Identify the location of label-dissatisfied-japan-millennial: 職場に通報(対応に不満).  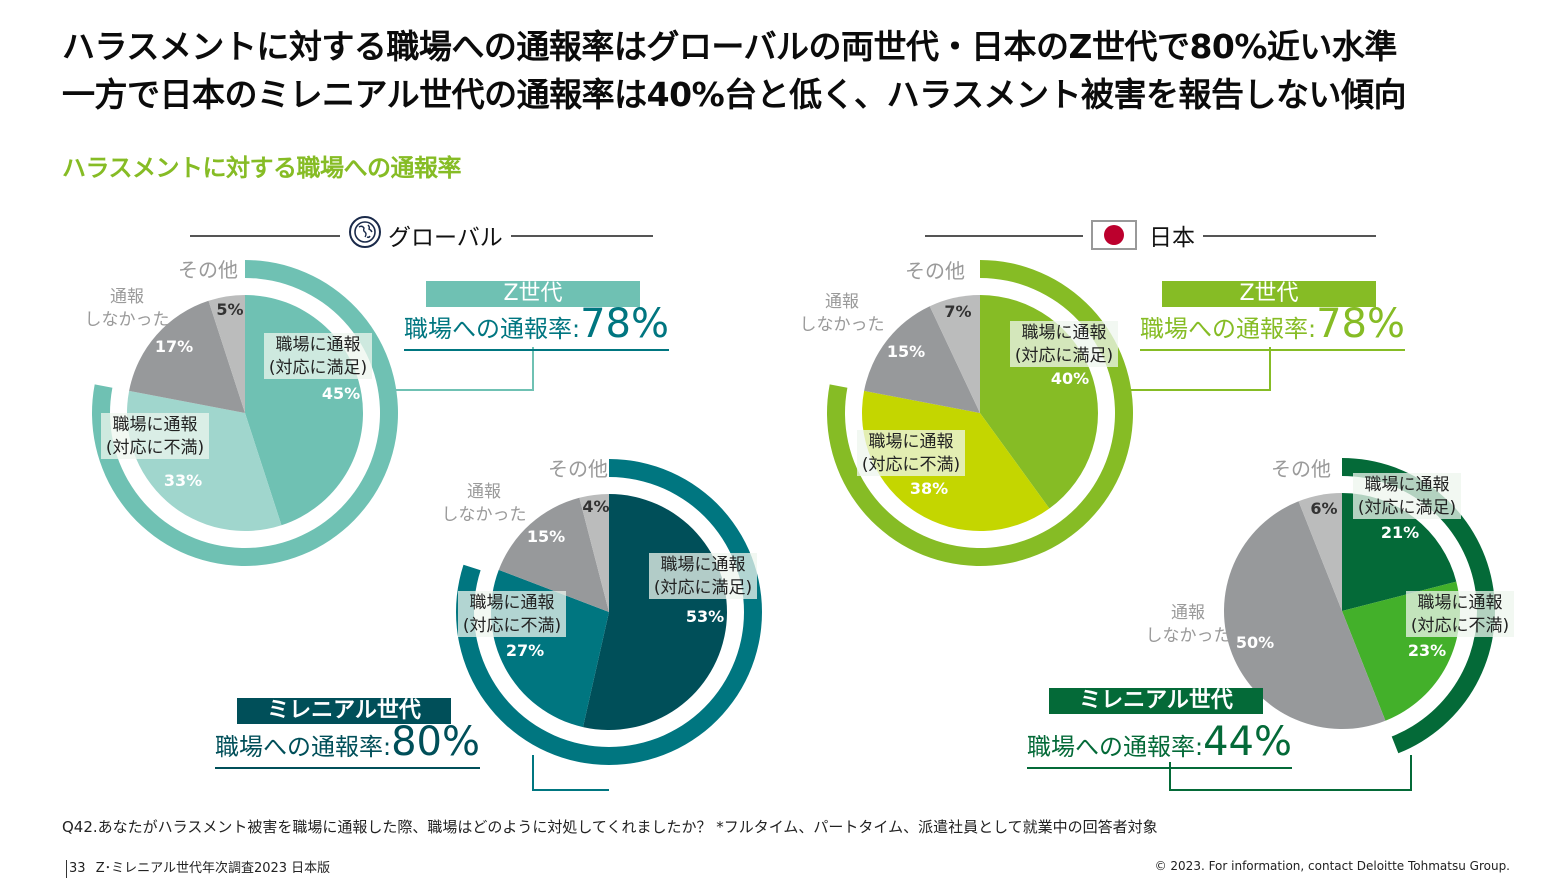
(1460, 614).